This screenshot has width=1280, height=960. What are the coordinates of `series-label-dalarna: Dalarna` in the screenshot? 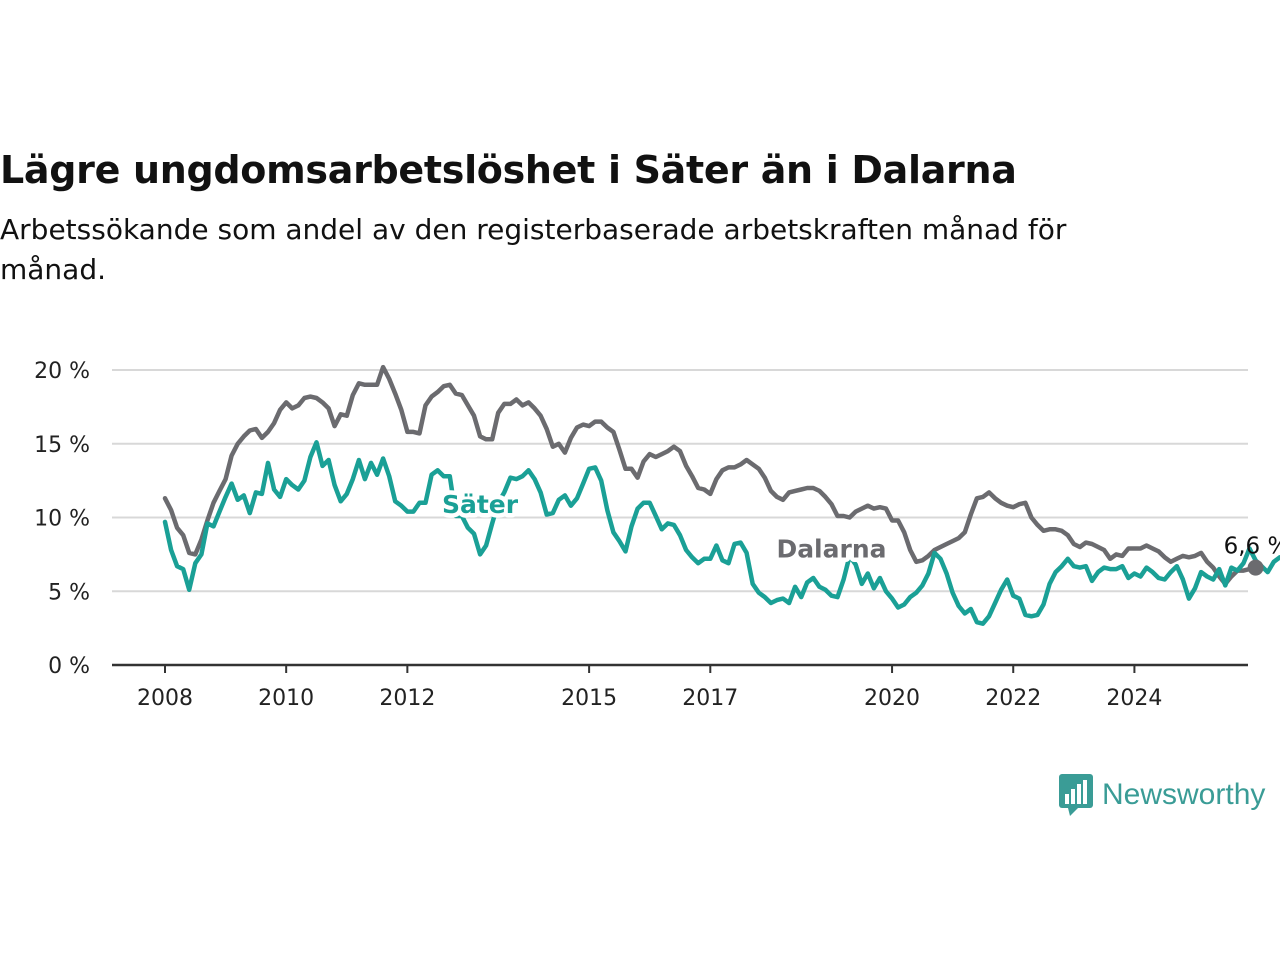 It's located at (831, 548).